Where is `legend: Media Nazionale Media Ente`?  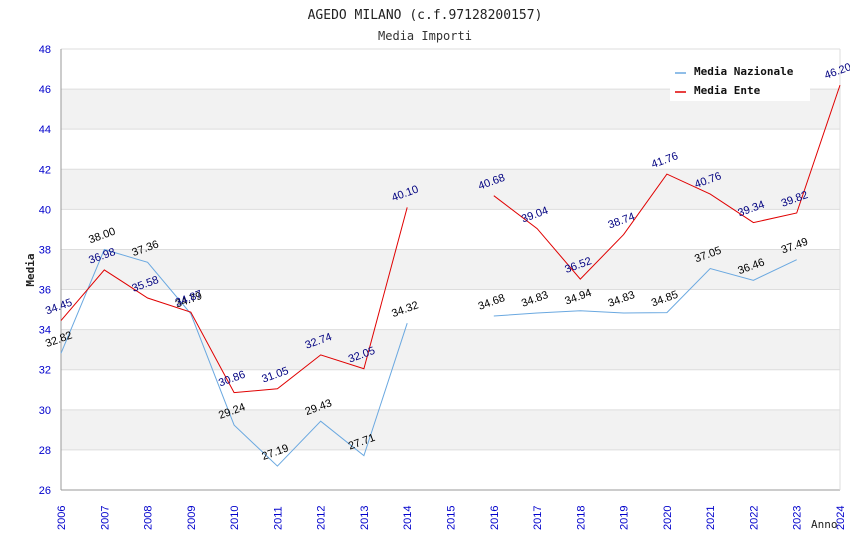
legend: Media Nazionale Media Ente is located at coordinates (740, 80).